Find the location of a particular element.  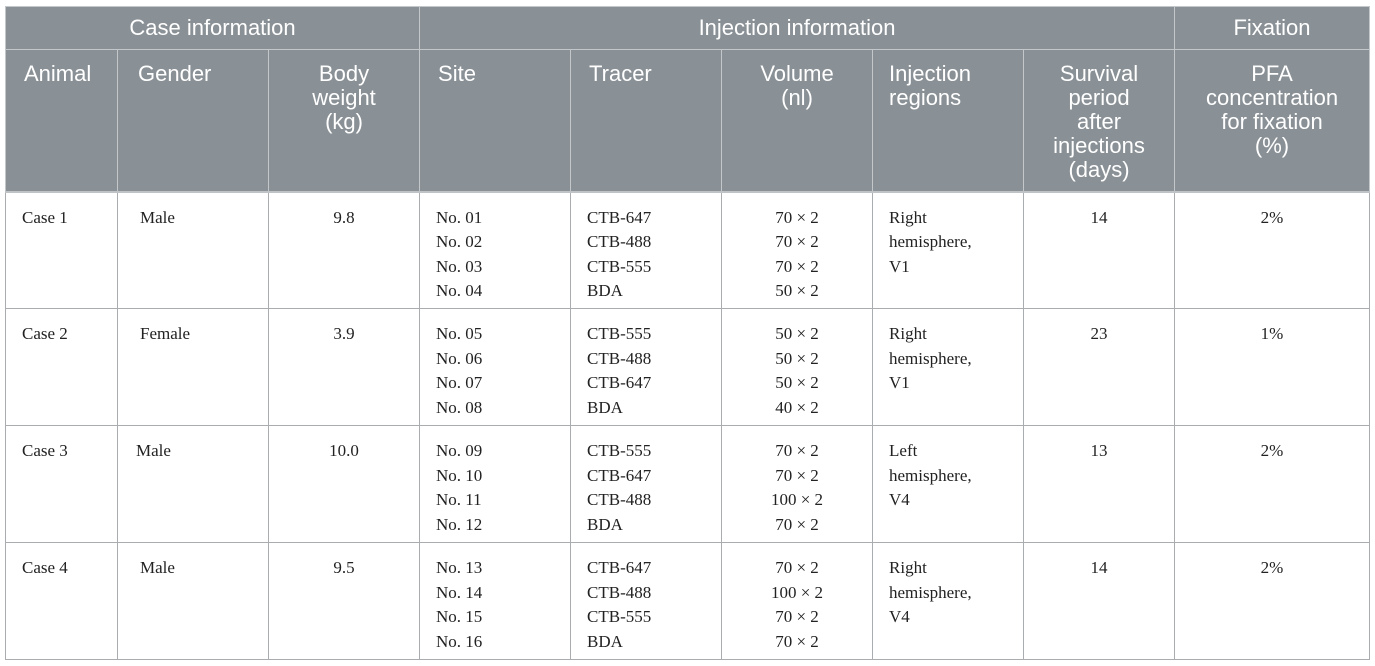

site-id: No. 03 is located at coordinates (459, 266).